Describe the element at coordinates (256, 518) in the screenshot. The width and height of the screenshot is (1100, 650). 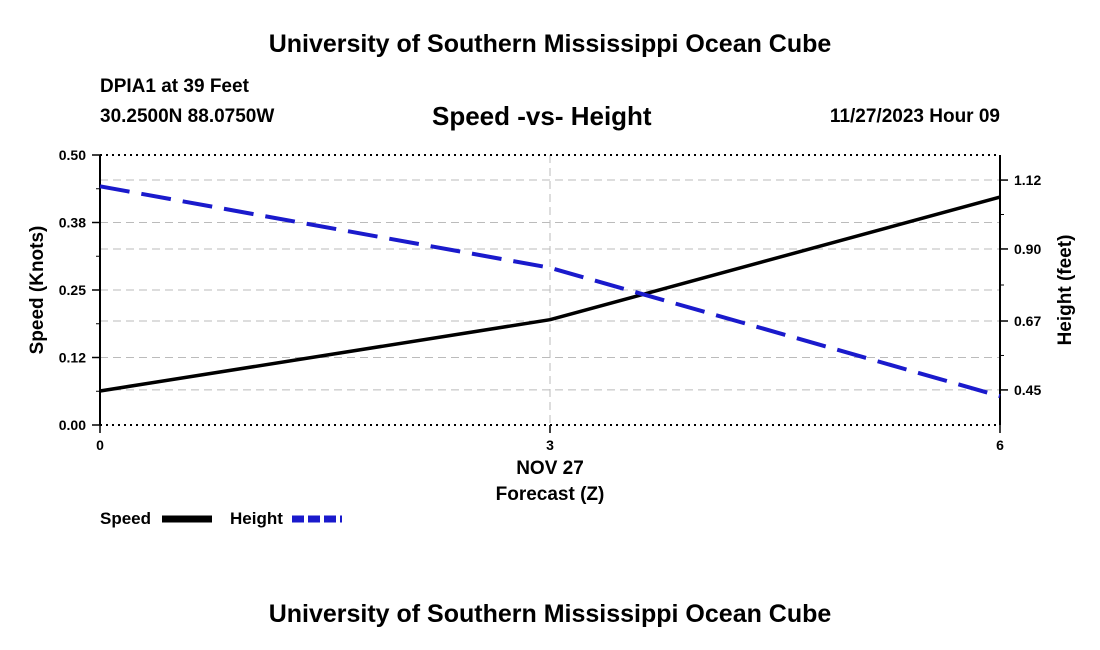
I see `legend-label-height: Height` at that location.